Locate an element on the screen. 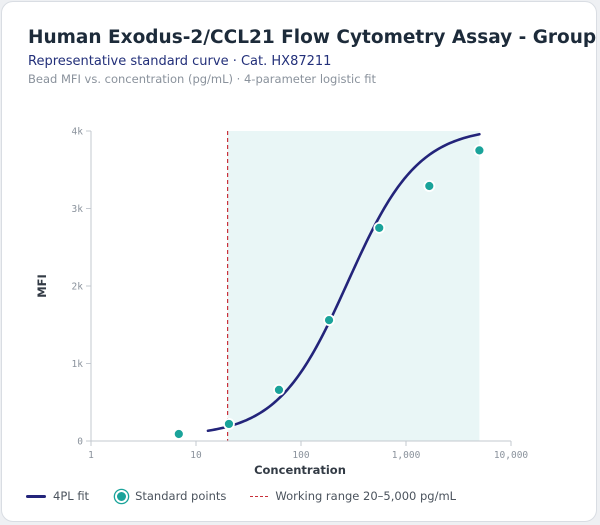 This screenshot has width=600, height=525. legend-fit-label: 4PL fit is located at coordinates (71, 496).